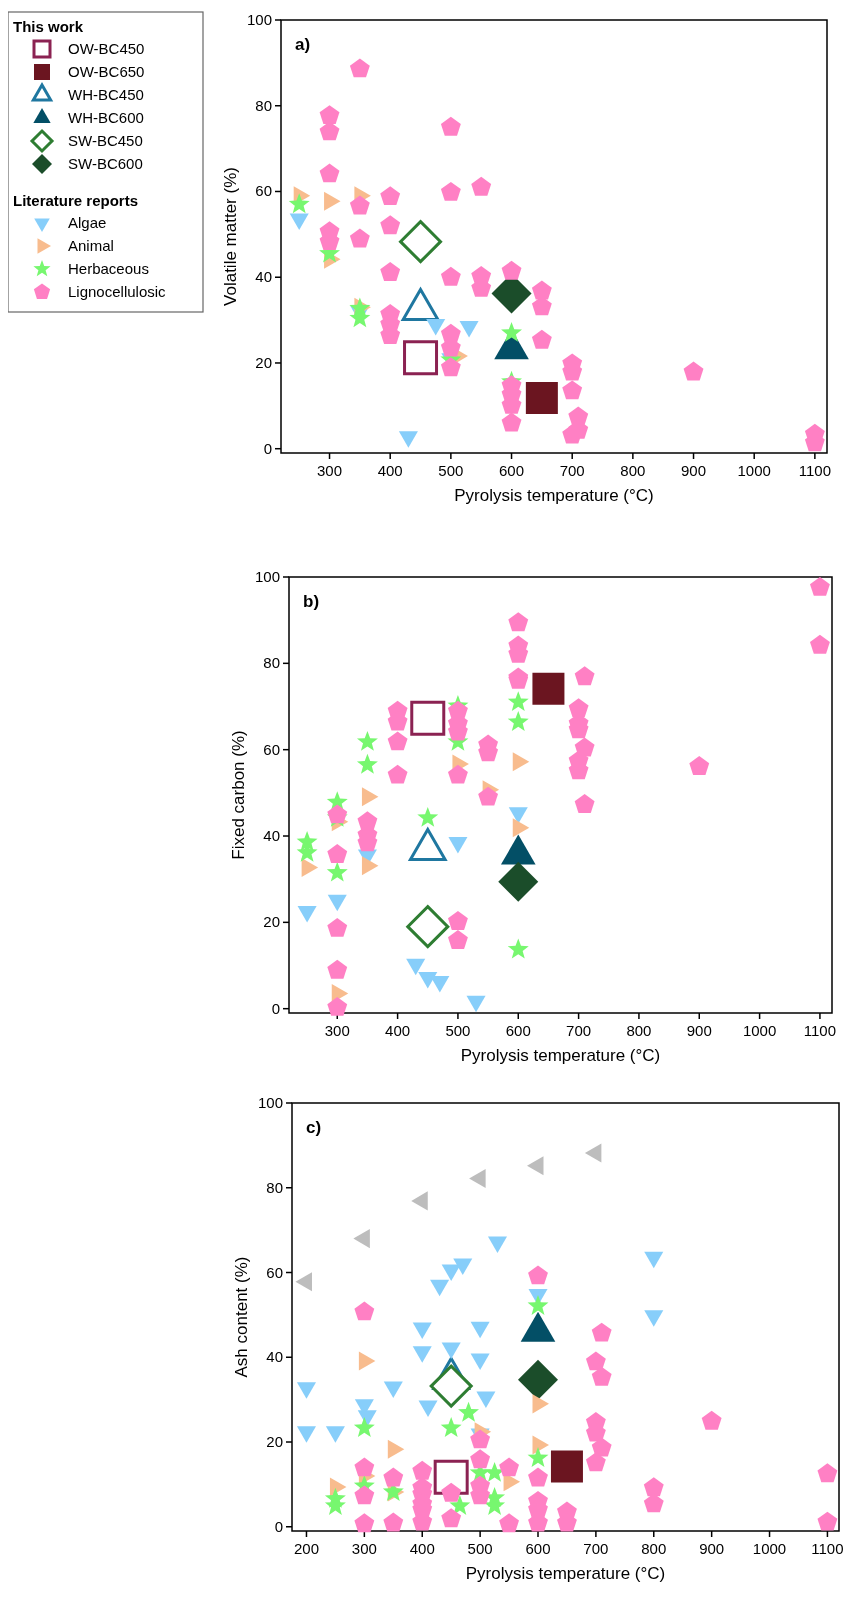  I want to click on legend-label: OW-BC450, so click(106, 48).